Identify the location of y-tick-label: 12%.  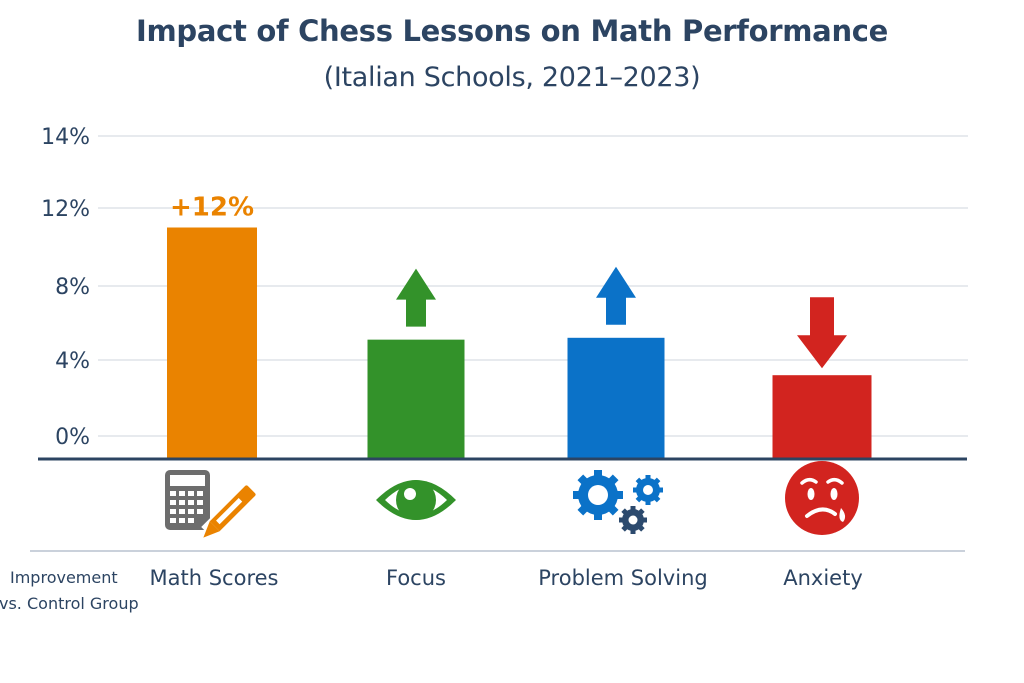
(65, 209).